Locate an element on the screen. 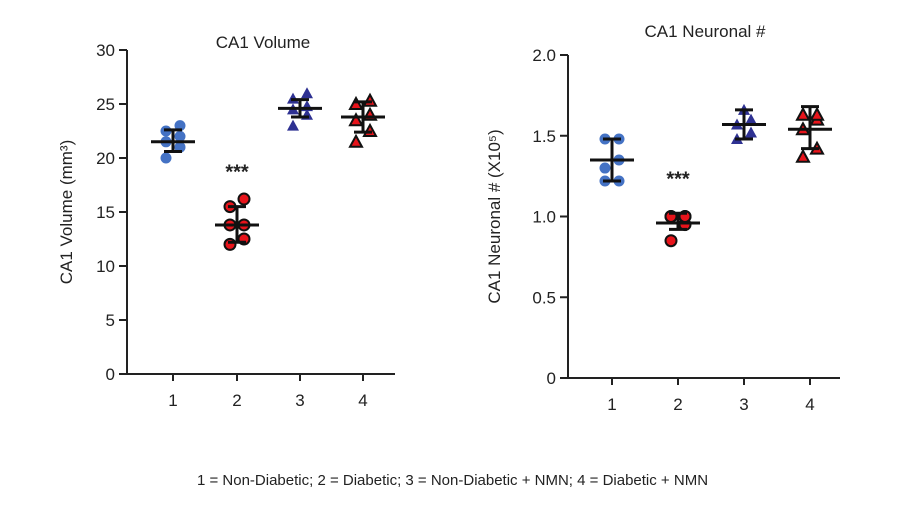 This screenshot has height=521, width=905. chart2-x-tick-label: 1 is located at coordinates (611, 404).